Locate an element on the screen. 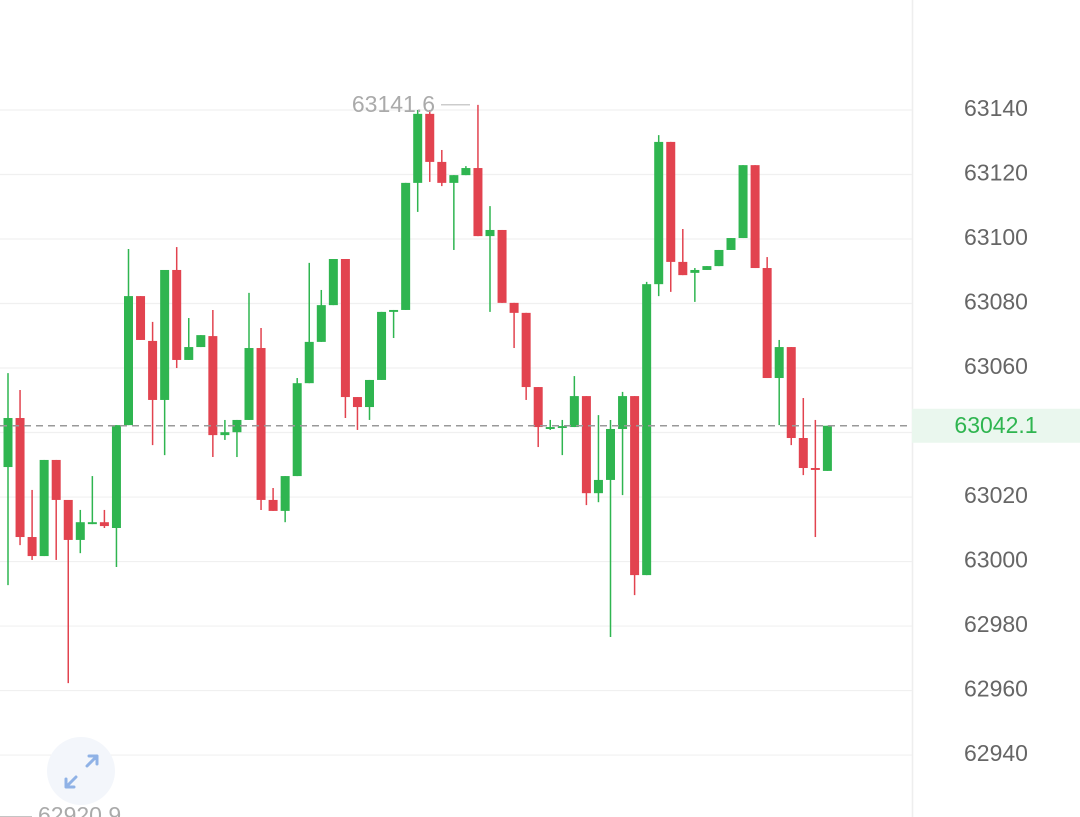 This screenshot has height=817, width=1080. y-tick-label: 62960 is located at coordinates (996, 689).